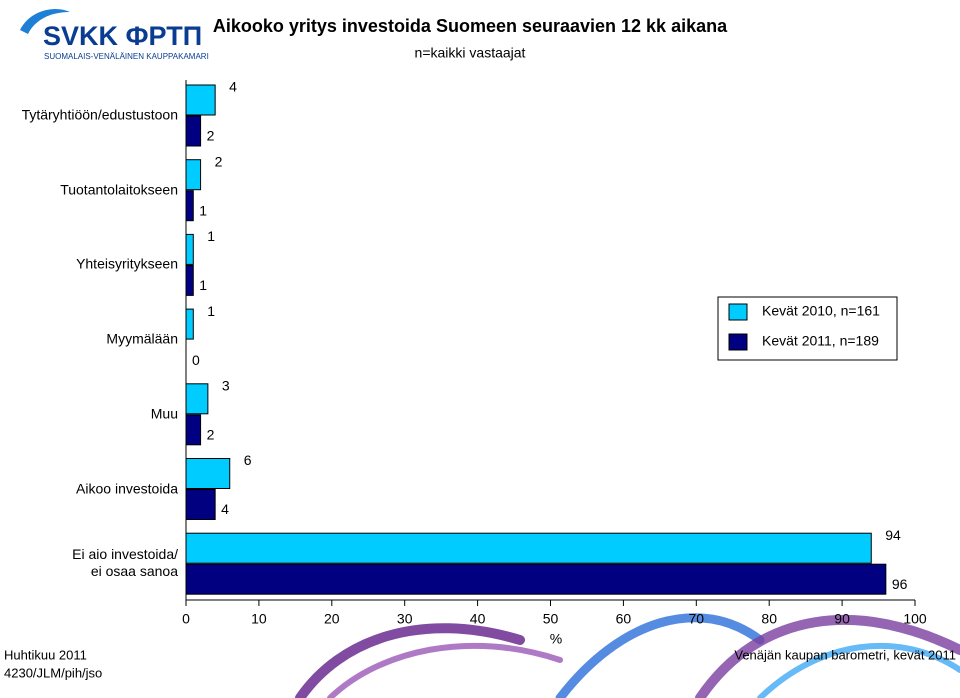 Image resolution: width=960 pixels, height=698 pixels. I want to click on x-tick-label: 60, so click(624, 619).